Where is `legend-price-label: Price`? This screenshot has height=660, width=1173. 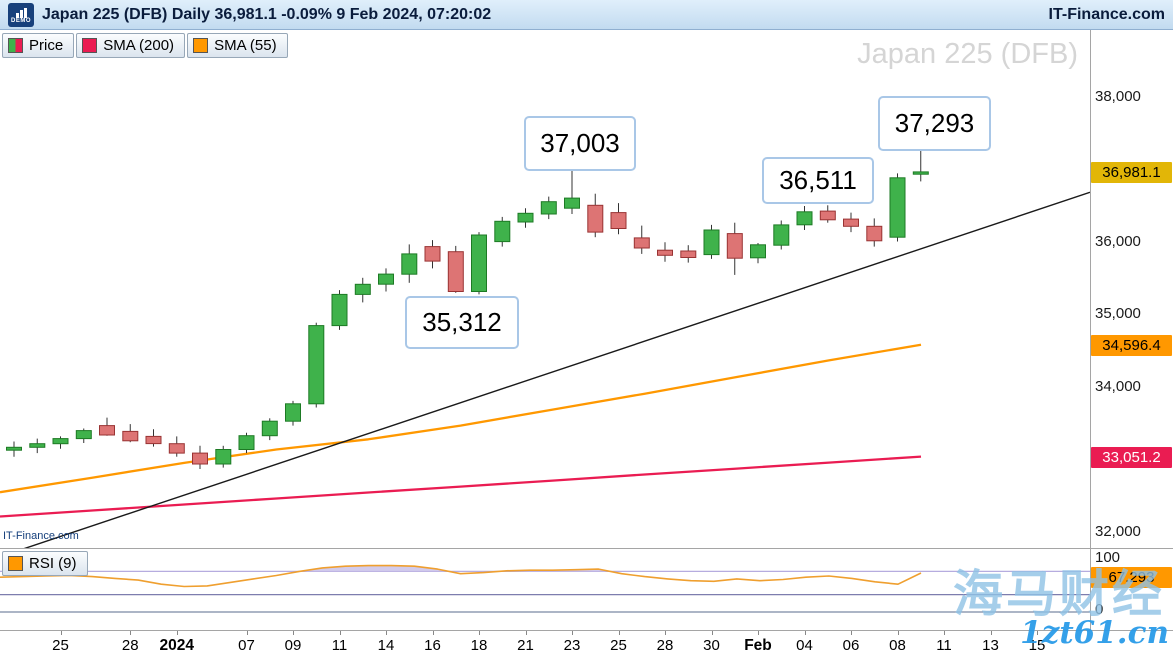
legend-price-label: Price is located at coordinates (46, 45).